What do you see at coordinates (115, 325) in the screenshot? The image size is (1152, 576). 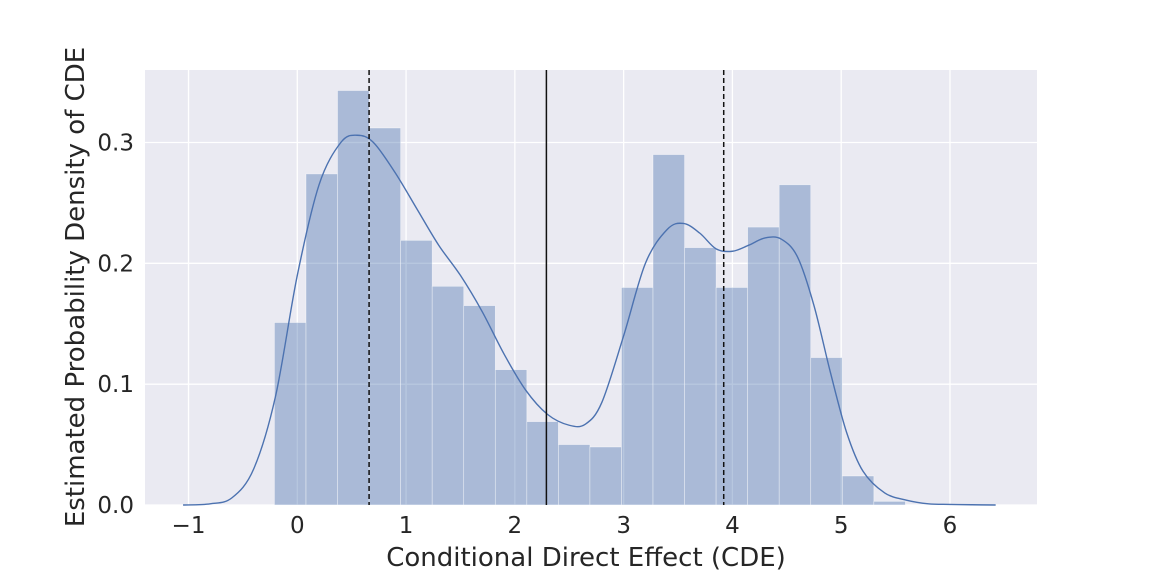 I see `y-tick-labels: 0.0 0.1 0.2 0.3` at bounding box center [115, 325].